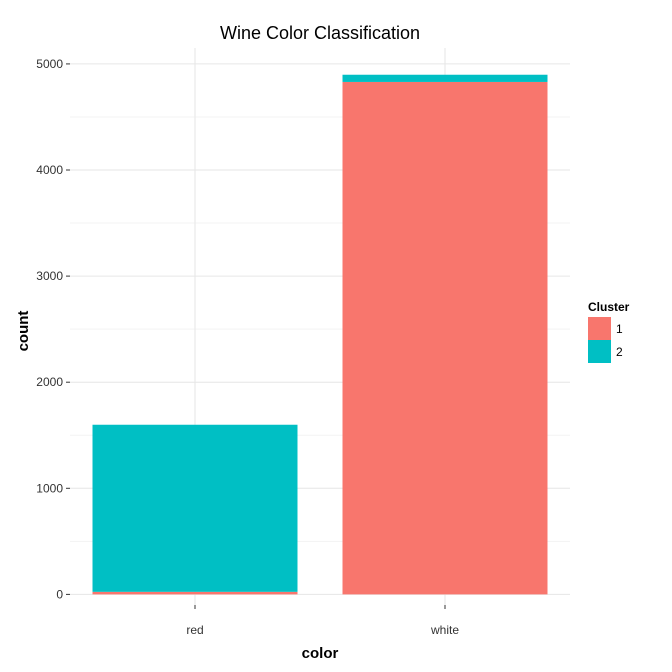 The width and height of the screenshot is (672, 672). Describe the element at coordinates (59, 594) in the screenshot. I see `y-tick-label: 0` at that location.